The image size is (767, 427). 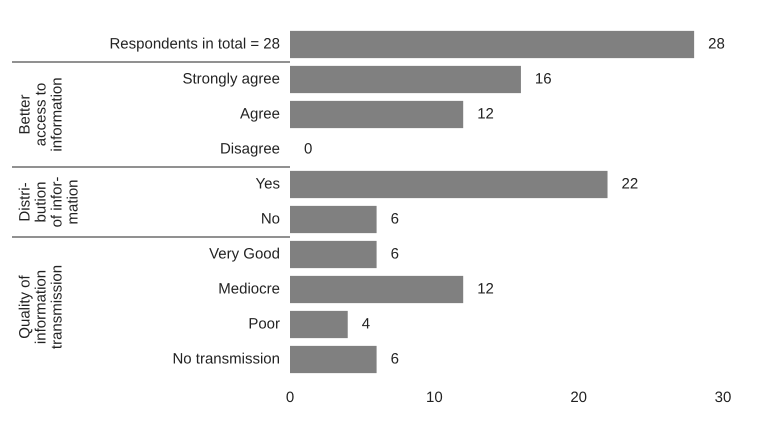 I want to click on data-label: 28, so click(x=716, y=44).